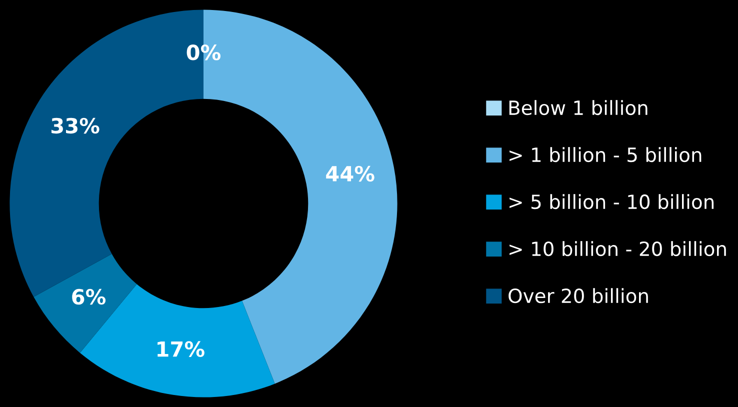  I want to click on data-label: 33%, so click(76, 126).